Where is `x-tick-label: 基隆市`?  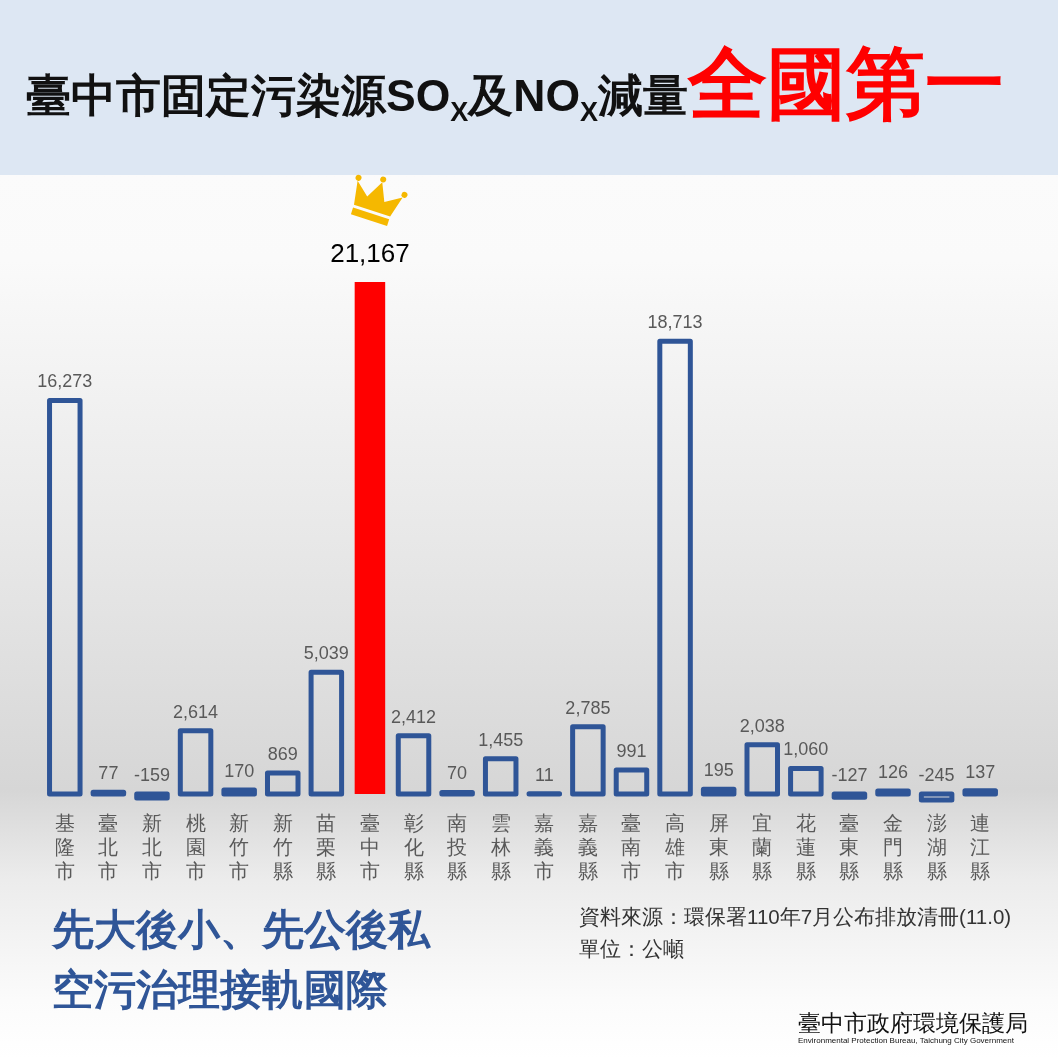
x-tick-label: 基隆市 is located at coordinates (64, 846).